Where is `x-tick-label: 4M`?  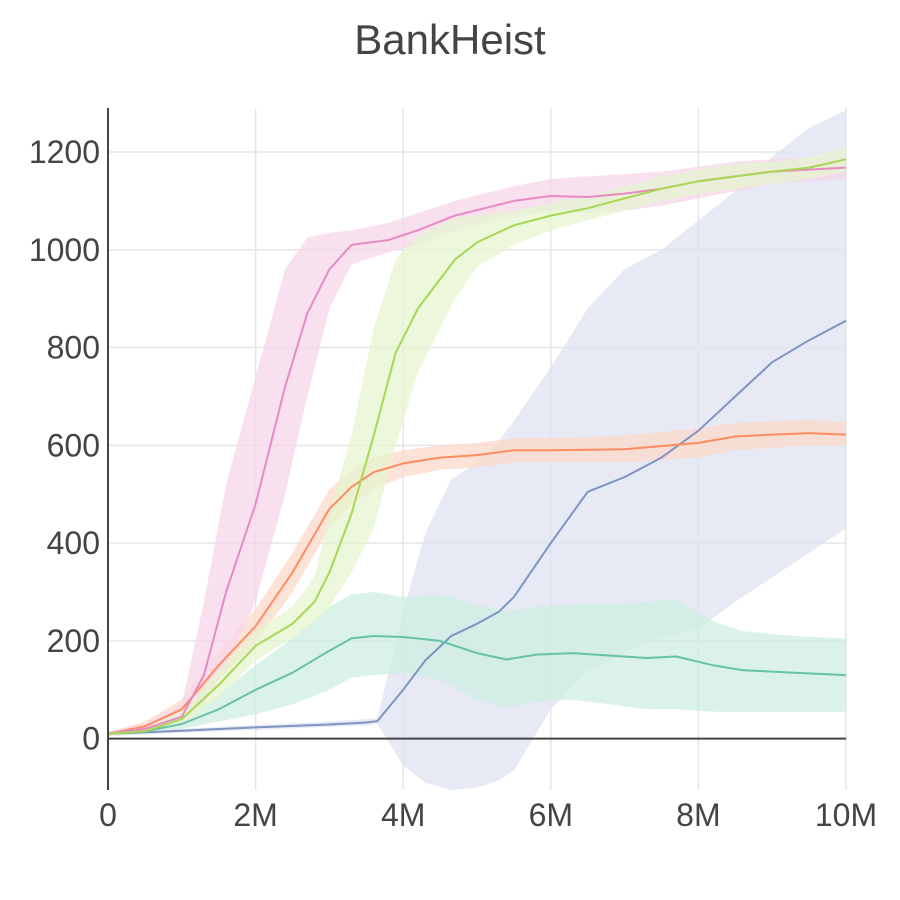
x-tick-label: 4M is located at coordinates (403, 815).